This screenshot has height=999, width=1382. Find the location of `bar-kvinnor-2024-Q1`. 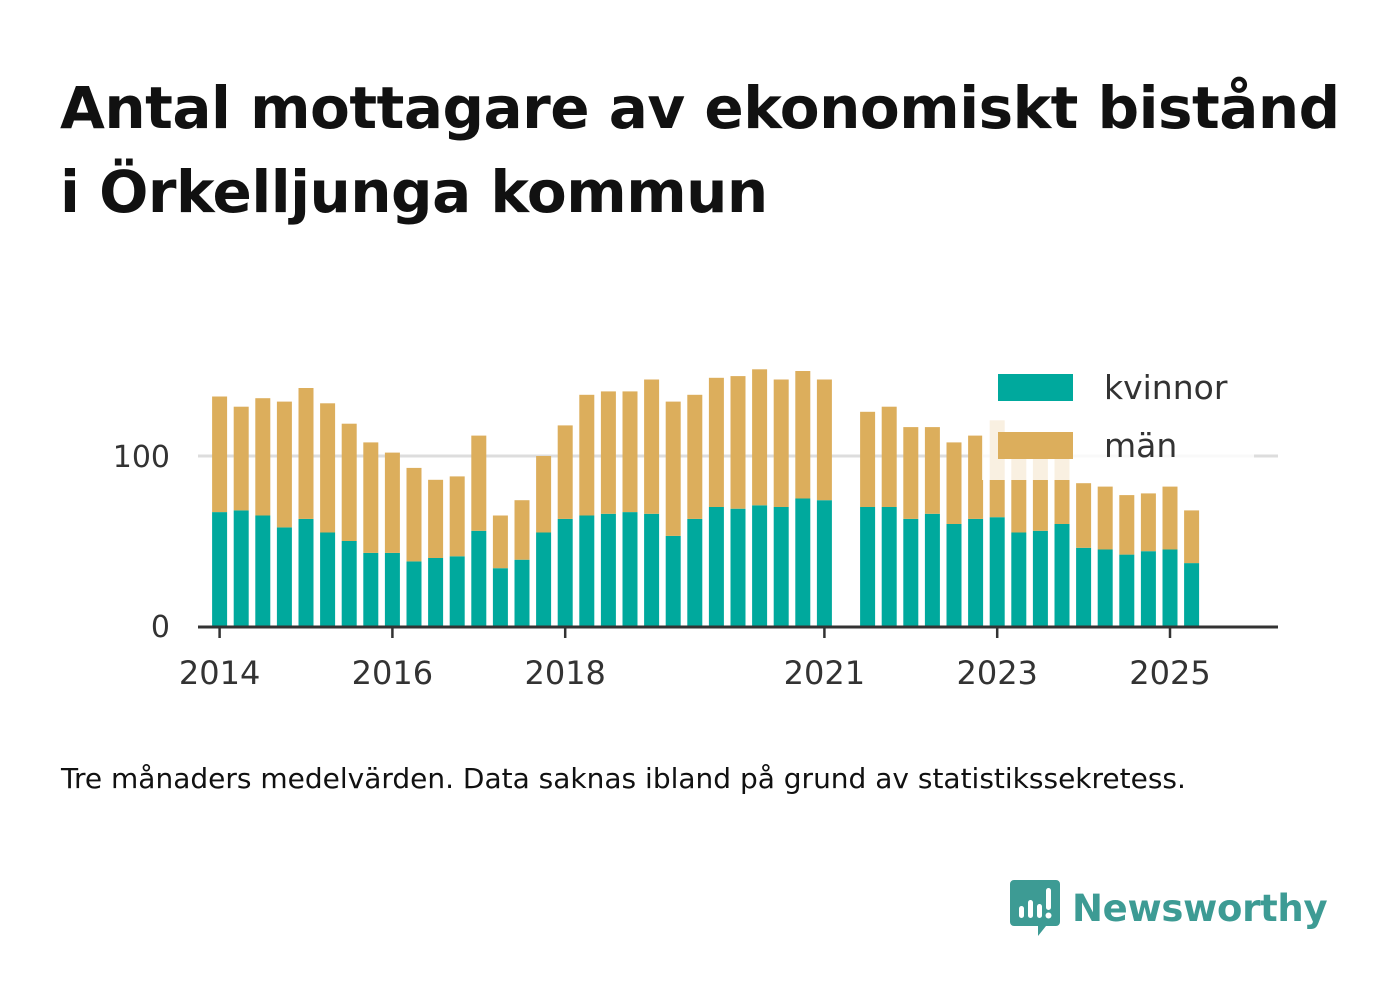

bar-kvinnor-2024-Q1 is located at coordinates (1062, 575).